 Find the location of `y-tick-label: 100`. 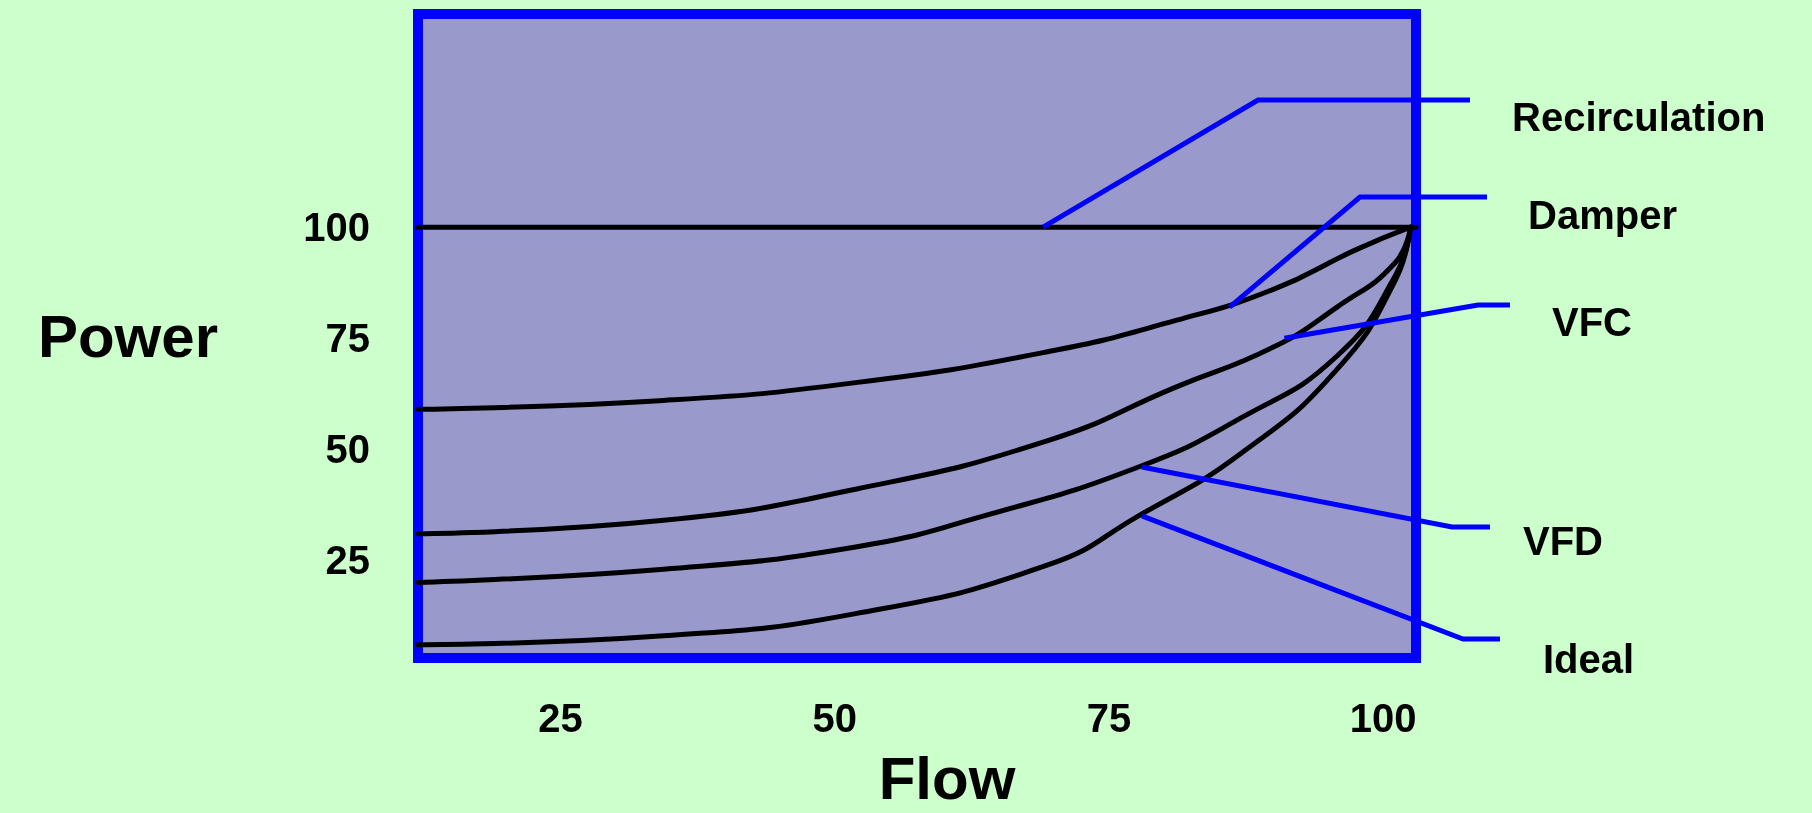

y-tick-label: 100 is located at coordinates (336, 227).